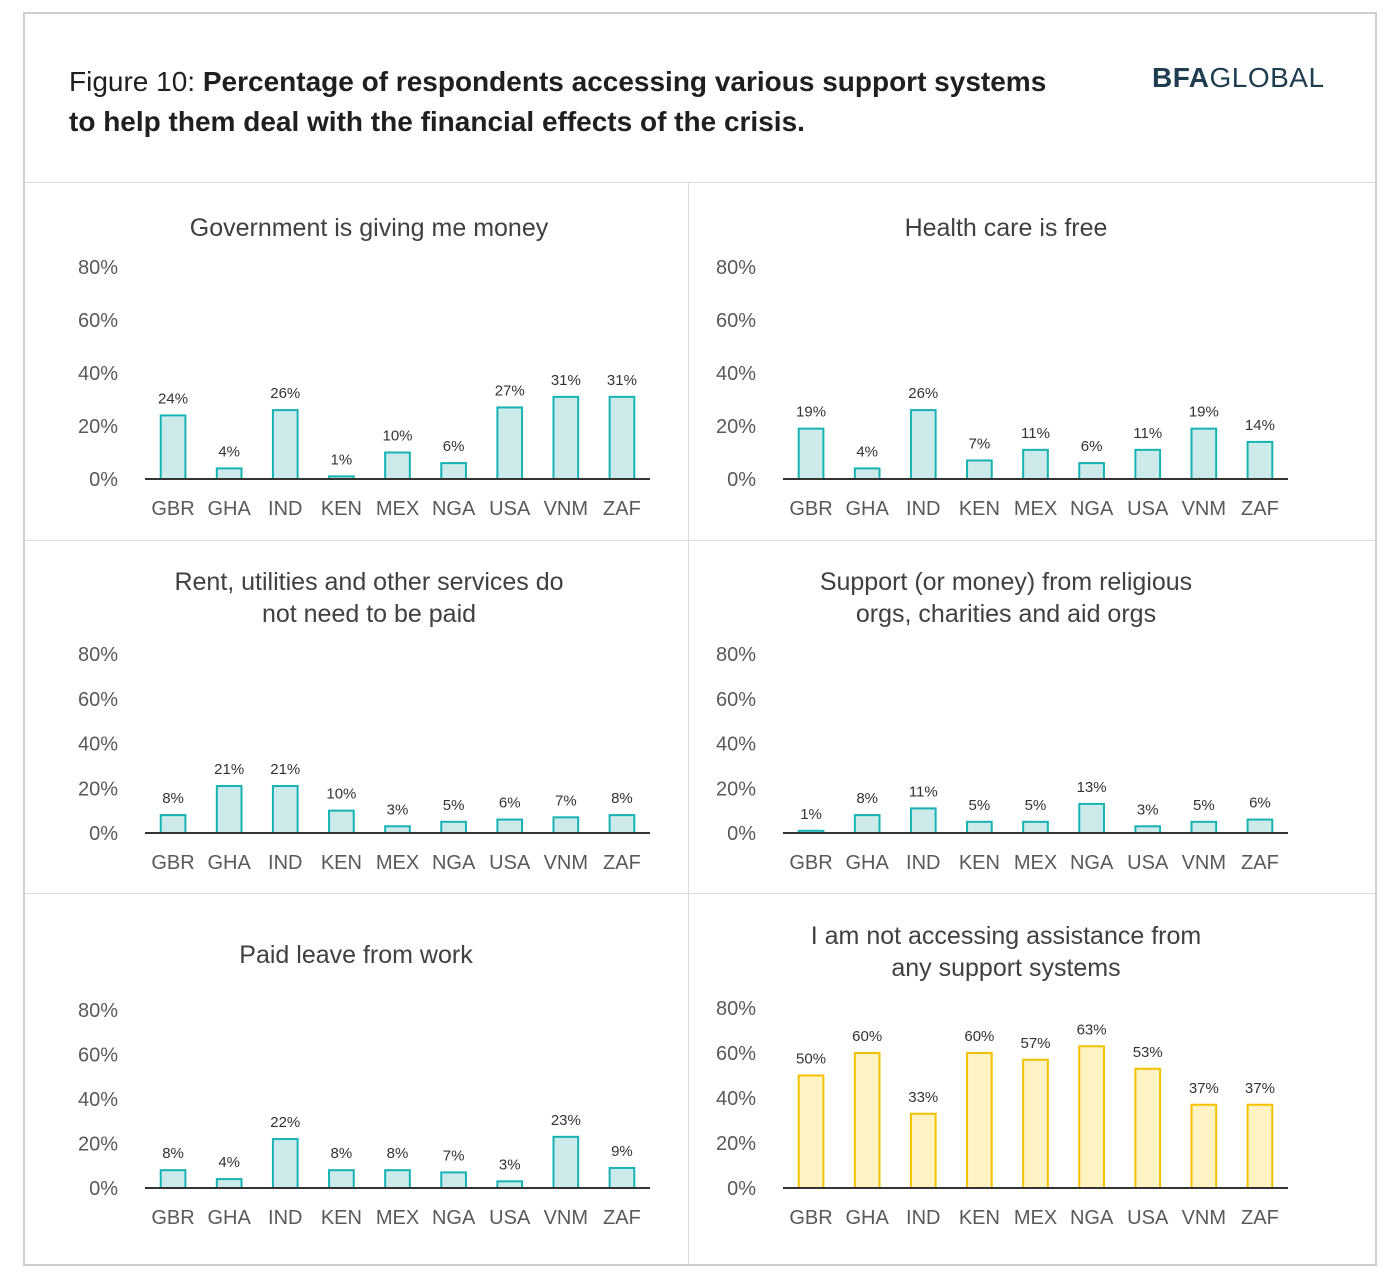 This screenshot has width=1400, height=1284. I want to click on chart-4-xtick-label: GBR, so click(810, 863).